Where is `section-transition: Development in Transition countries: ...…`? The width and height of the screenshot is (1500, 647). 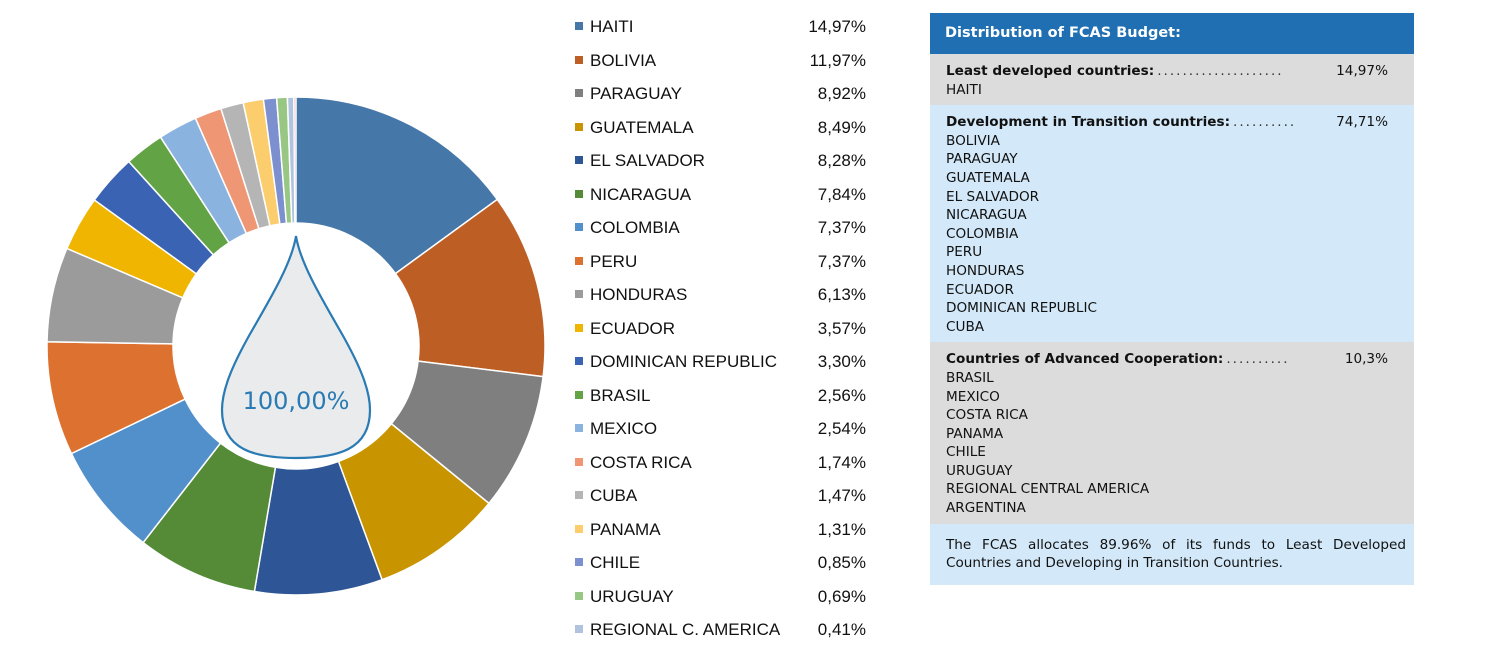
section-transition: Development in Transition countries: ...… is located at coordinates (1172, 224).